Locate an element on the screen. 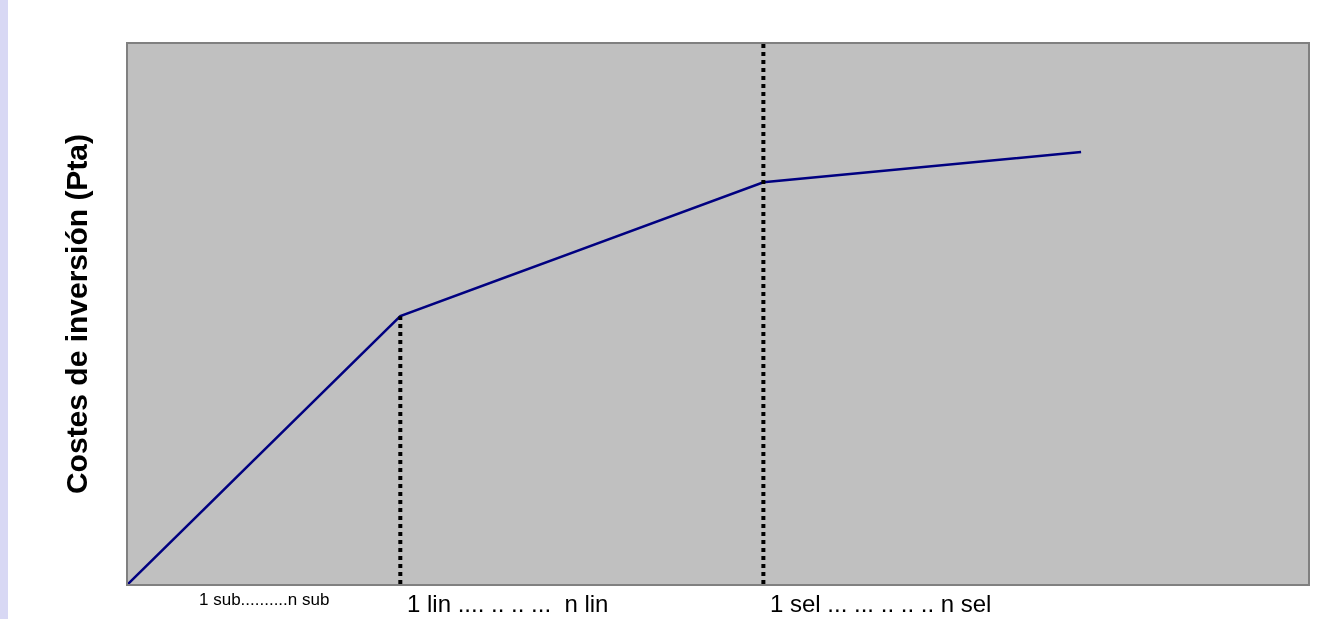  y-axis-title: Costes de inversión (Pta) is located at coordinates (76, 314).